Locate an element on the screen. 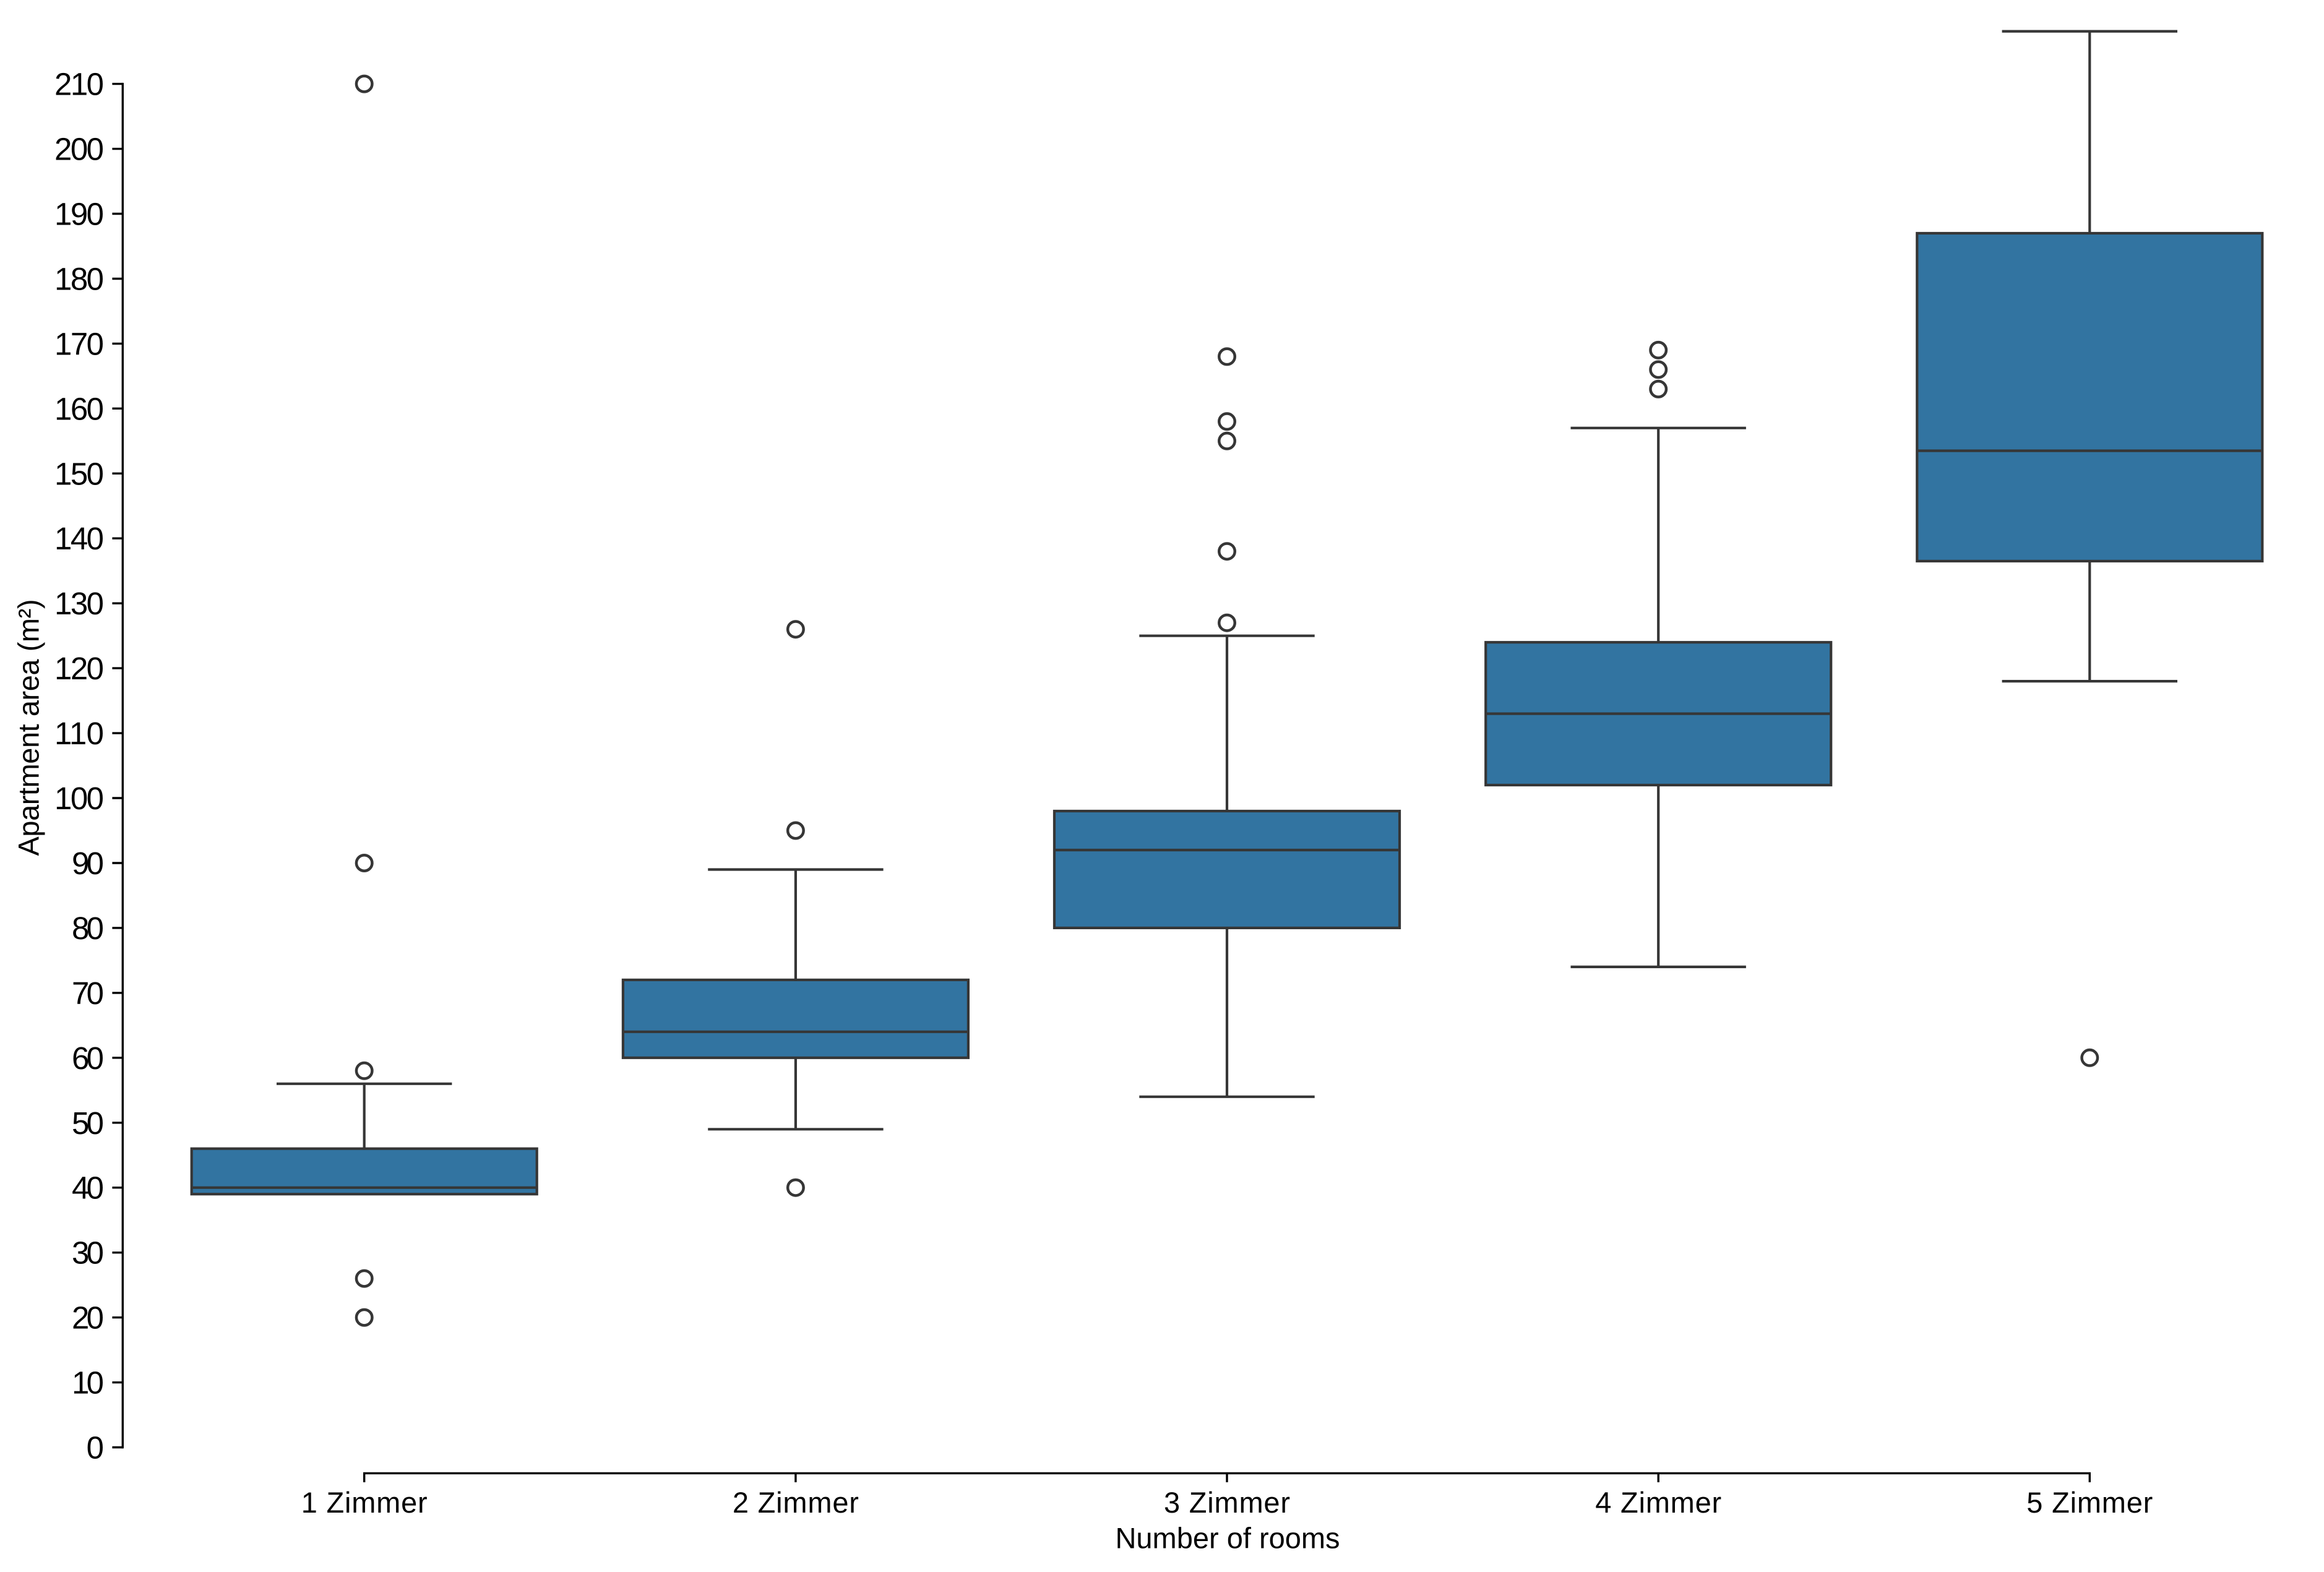  svg-text: 190 is located at coordinates (79, 214).